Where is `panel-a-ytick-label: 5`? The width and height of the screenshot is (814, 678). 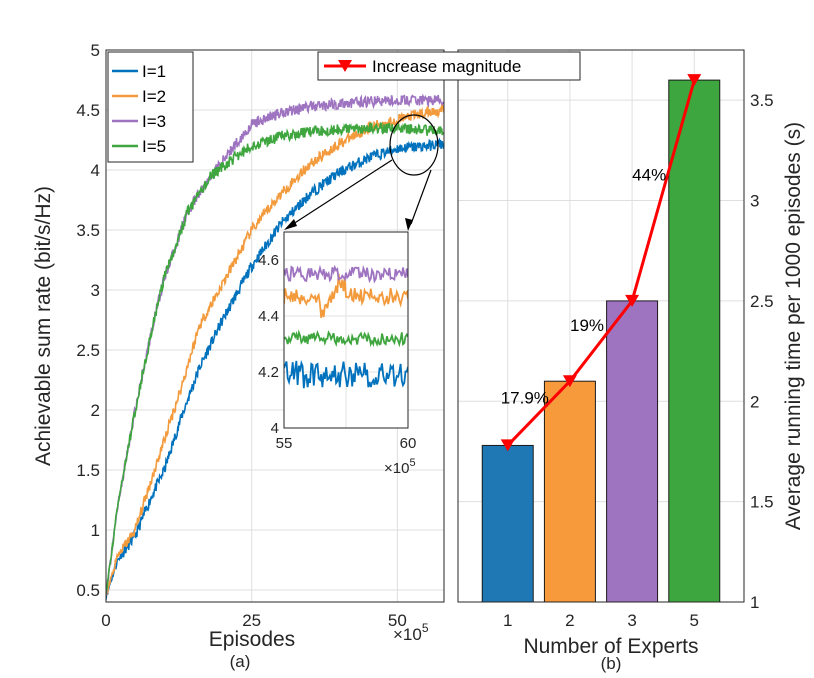
panel-a-ytick-label: 5 is located at coordinates (95, 50).